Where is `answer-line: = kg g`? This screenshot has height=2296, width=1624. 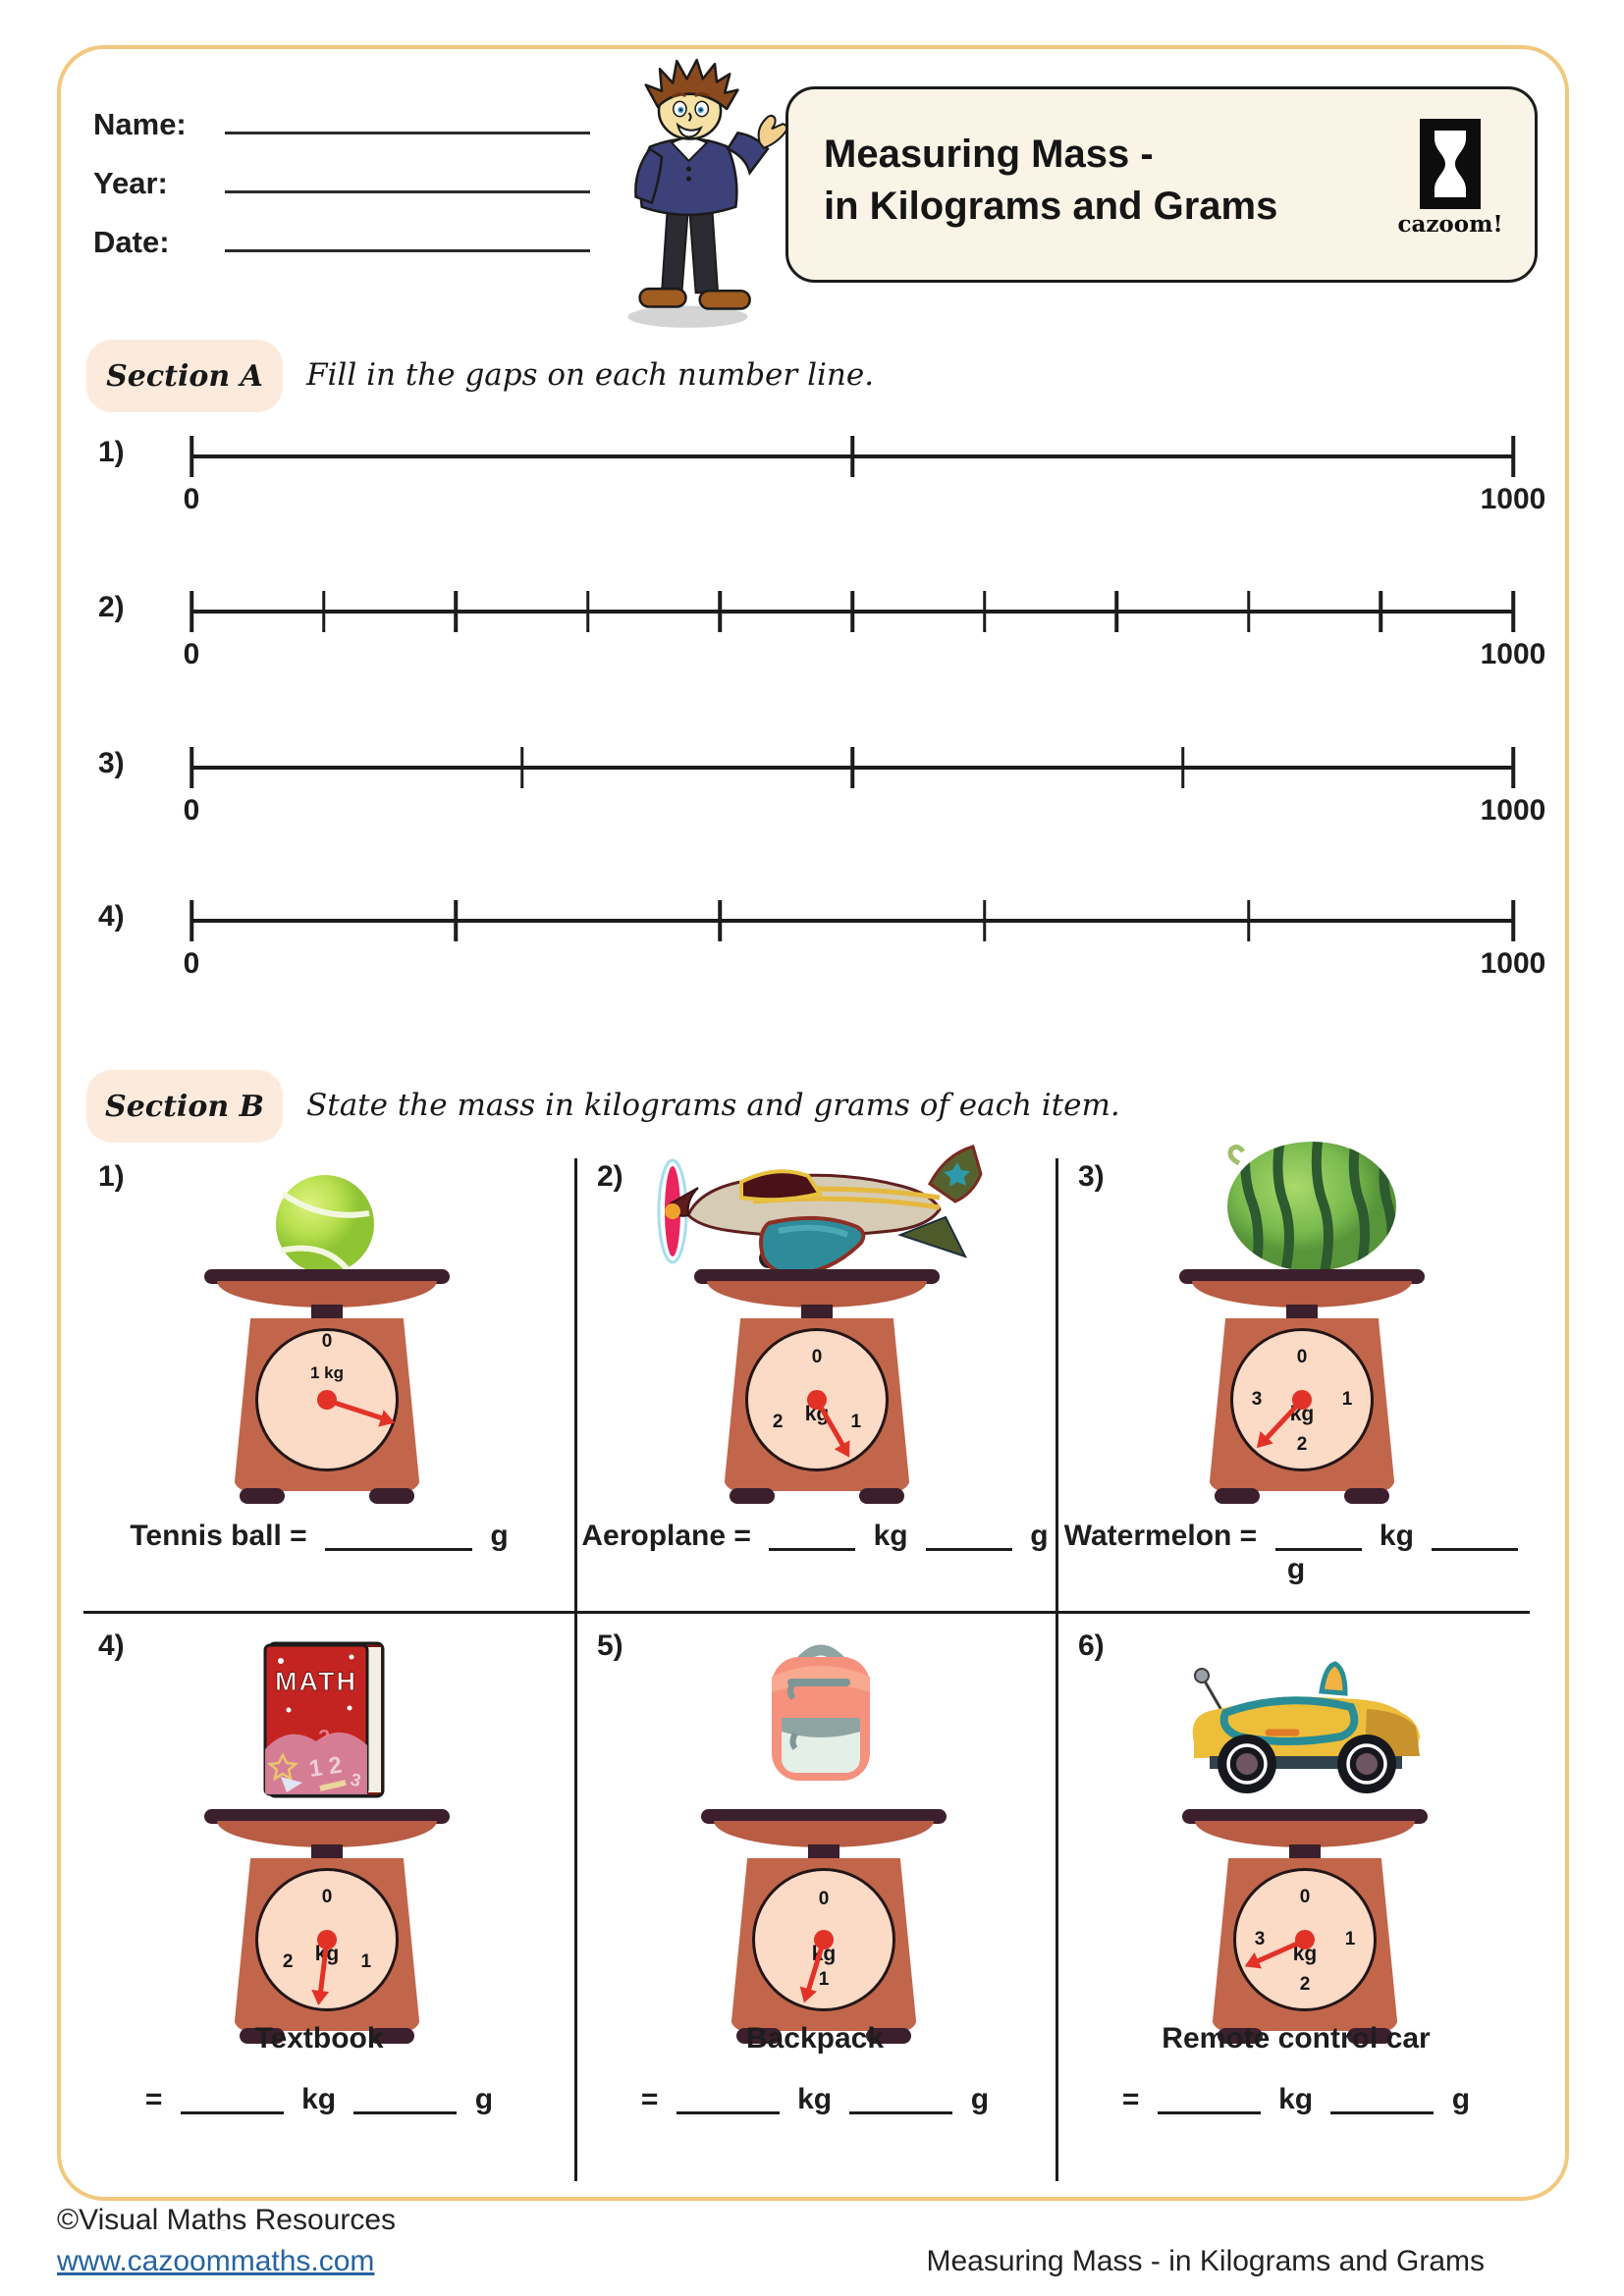
answer-line: = kg g is located at coordinates (815, 2099).